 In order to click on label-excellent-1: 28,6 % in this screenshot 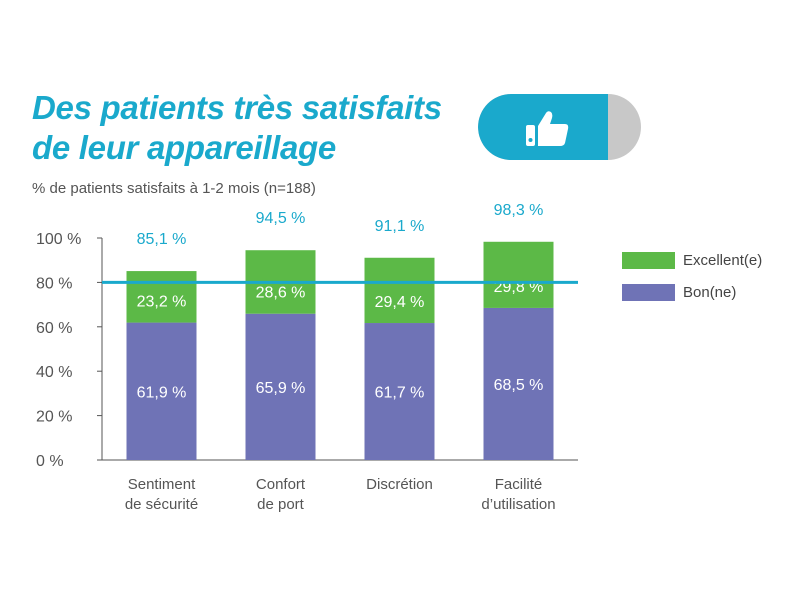, I will do `click(281, 293)`.